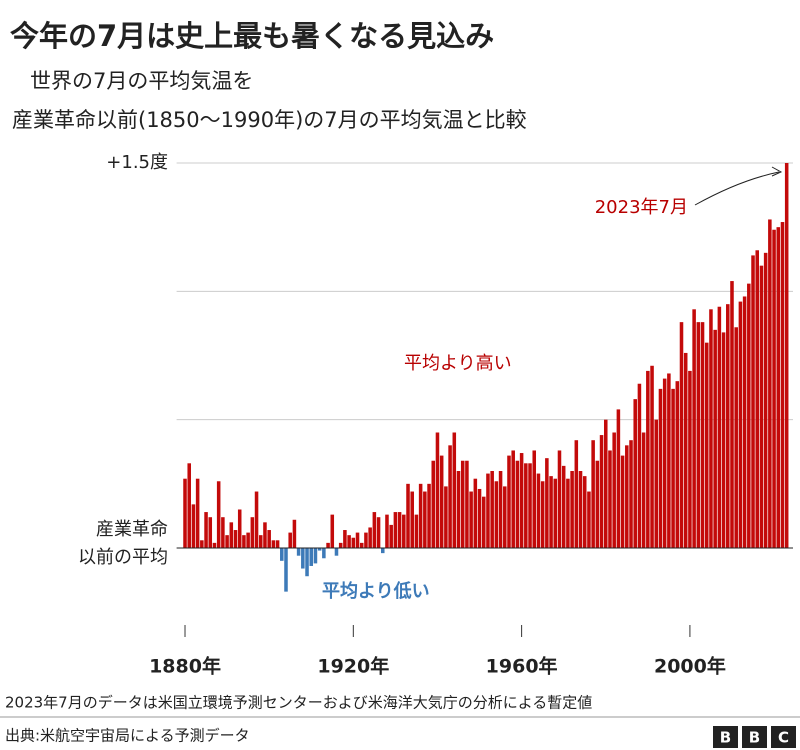  Describe the element at coordinates (376, 591) in the screenshot. I see `annotation: 平均より低い` at that location.